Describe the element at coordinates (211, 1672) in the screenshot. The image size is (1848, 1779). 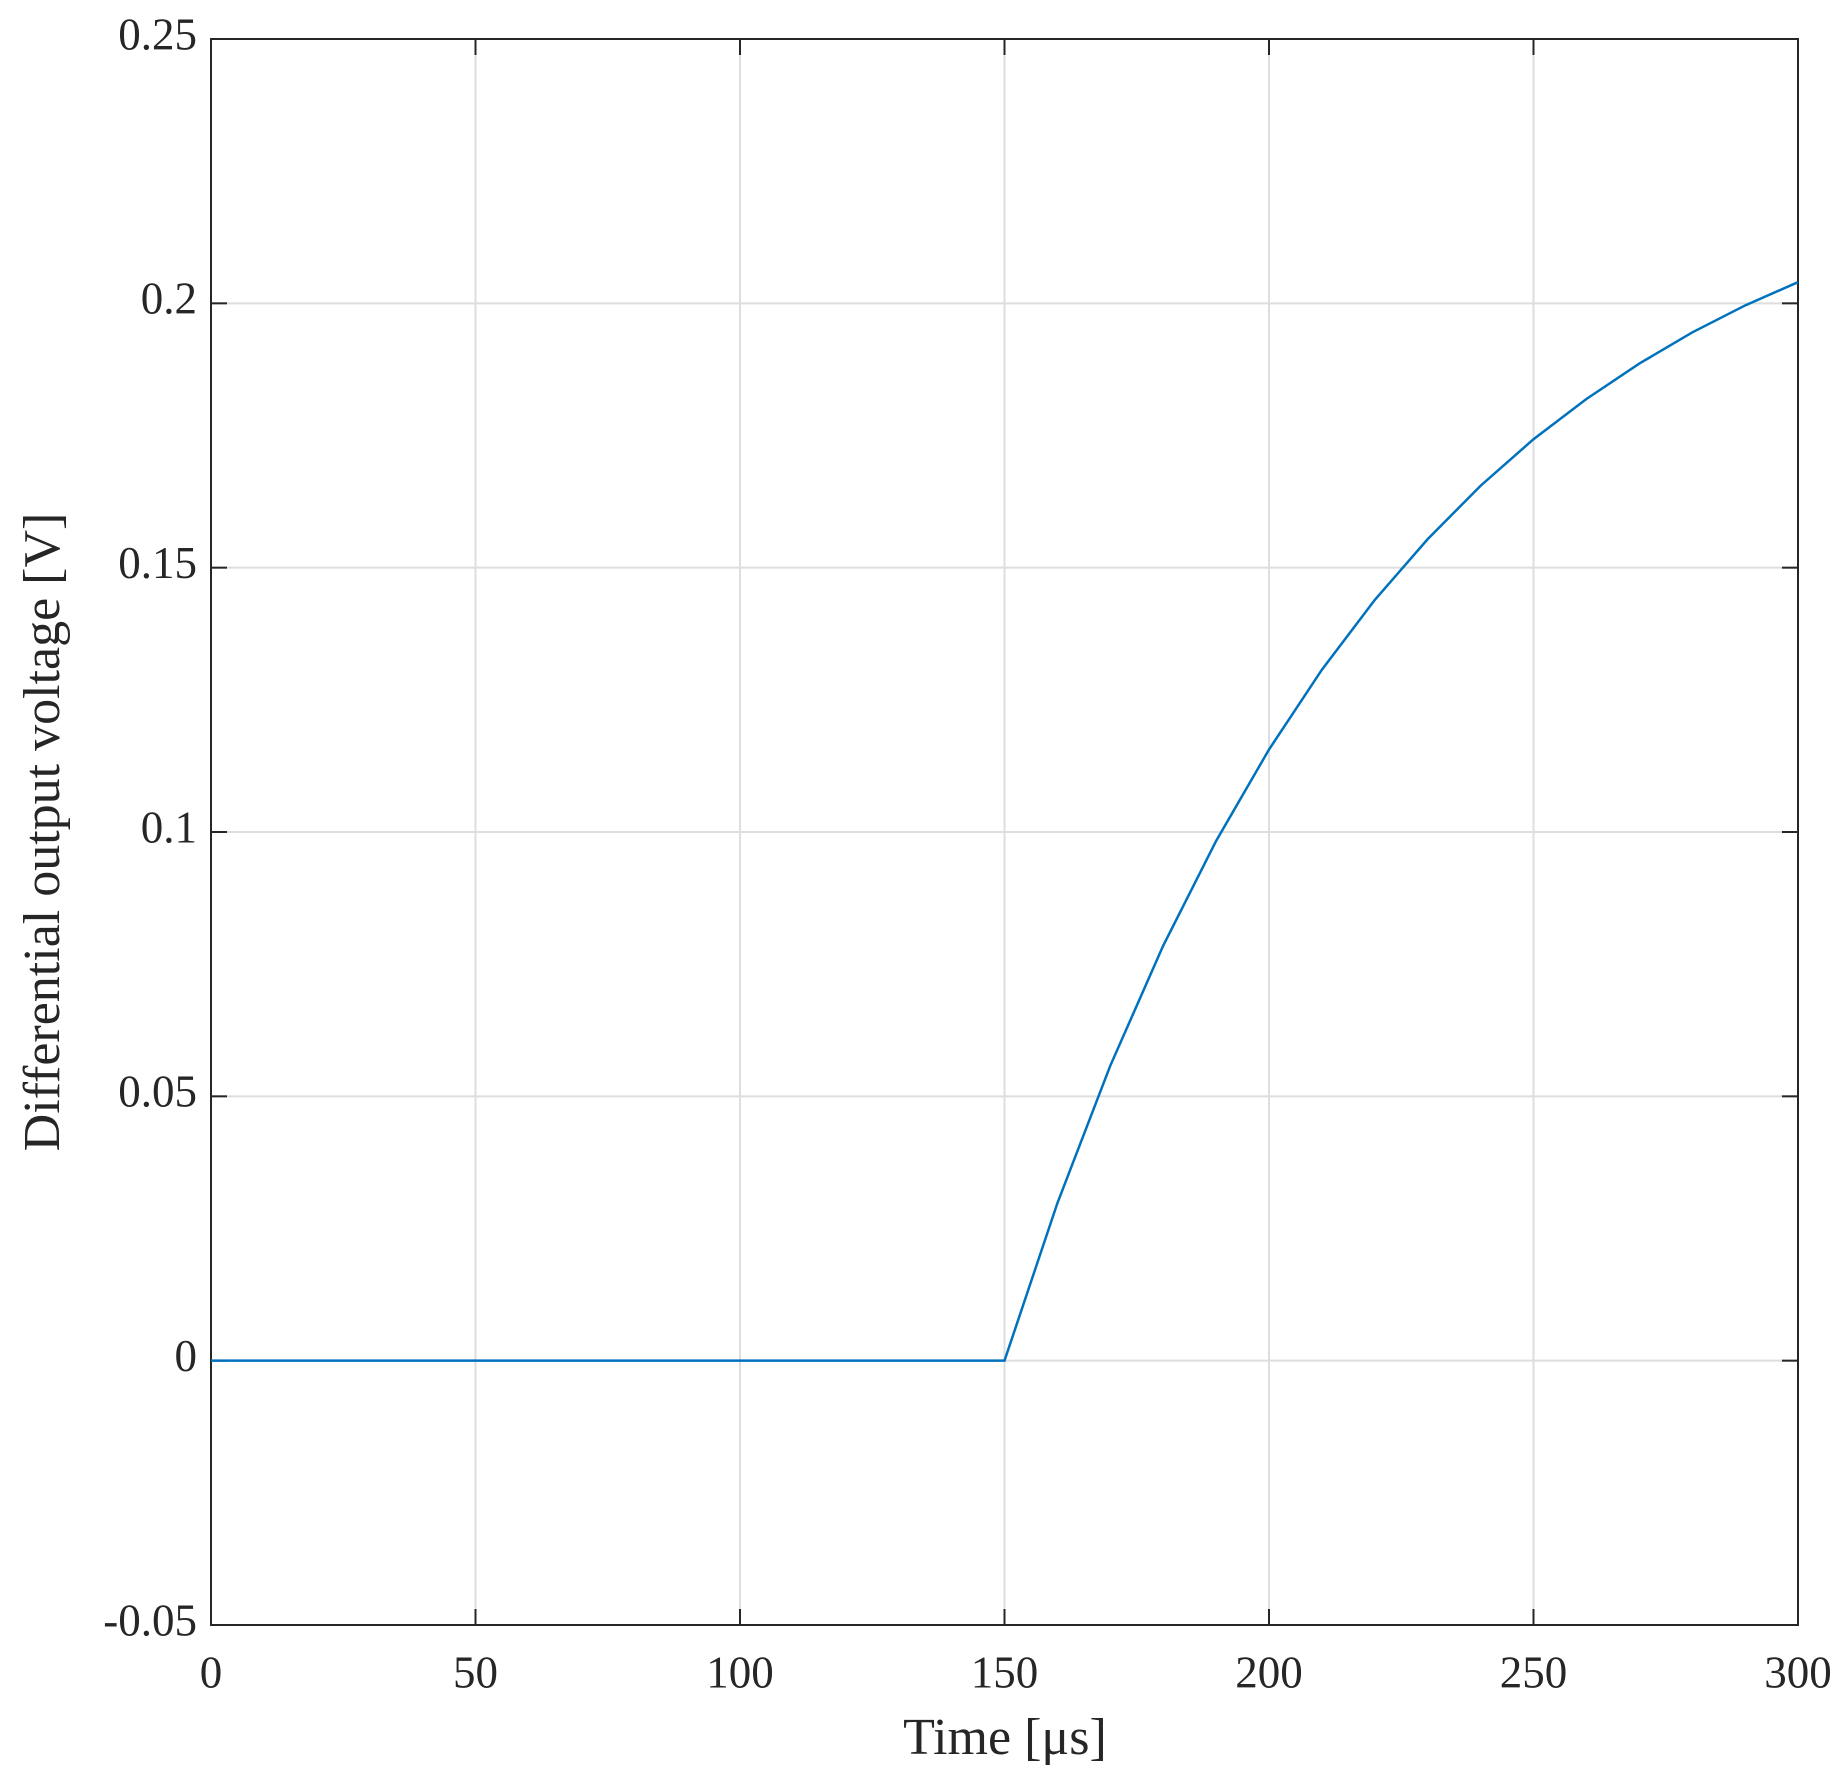
I see `x-tick-label: 0` at that location.